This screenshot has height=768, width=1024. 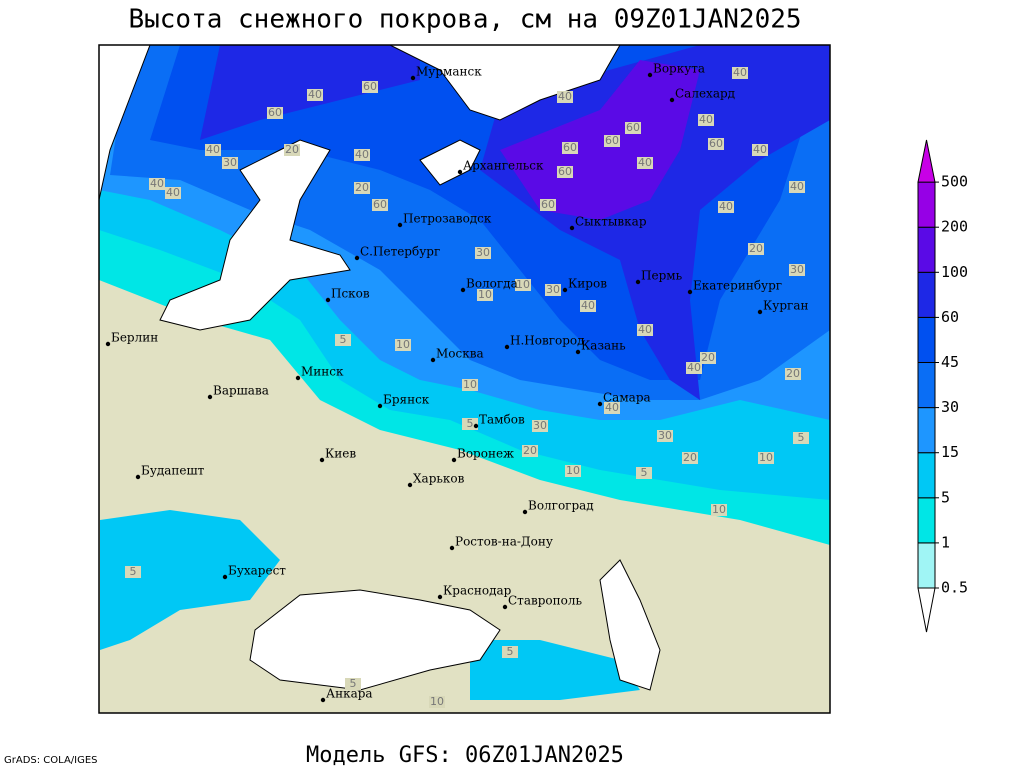 I want to click on city-label: Екатеринбург, so click(x=737, y=286).